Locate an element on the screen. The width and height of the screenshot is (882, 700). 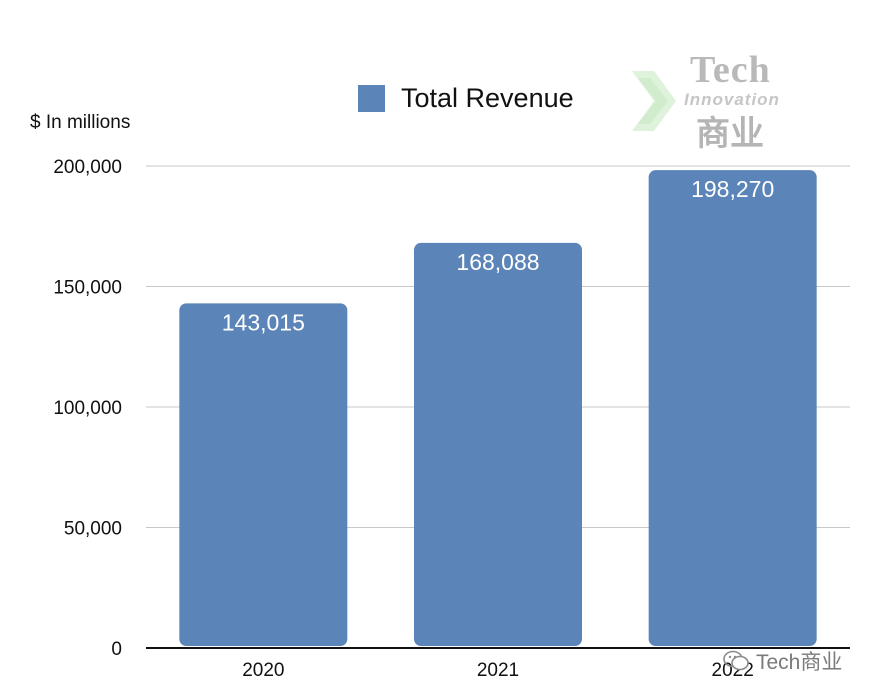
y-tick-label: 0 is located at coordinates (116, 649).